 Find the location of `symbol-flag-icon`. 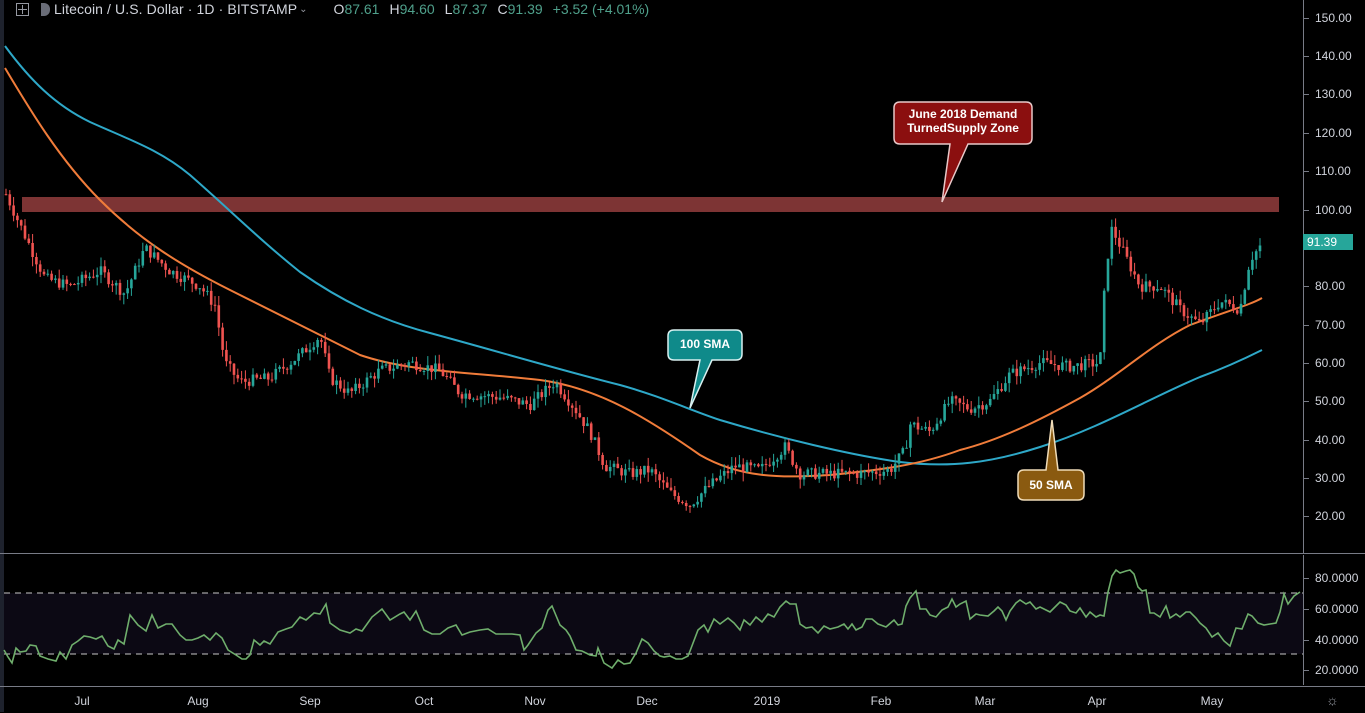

symbol-flag-icon is located at coordinates (45, 9).